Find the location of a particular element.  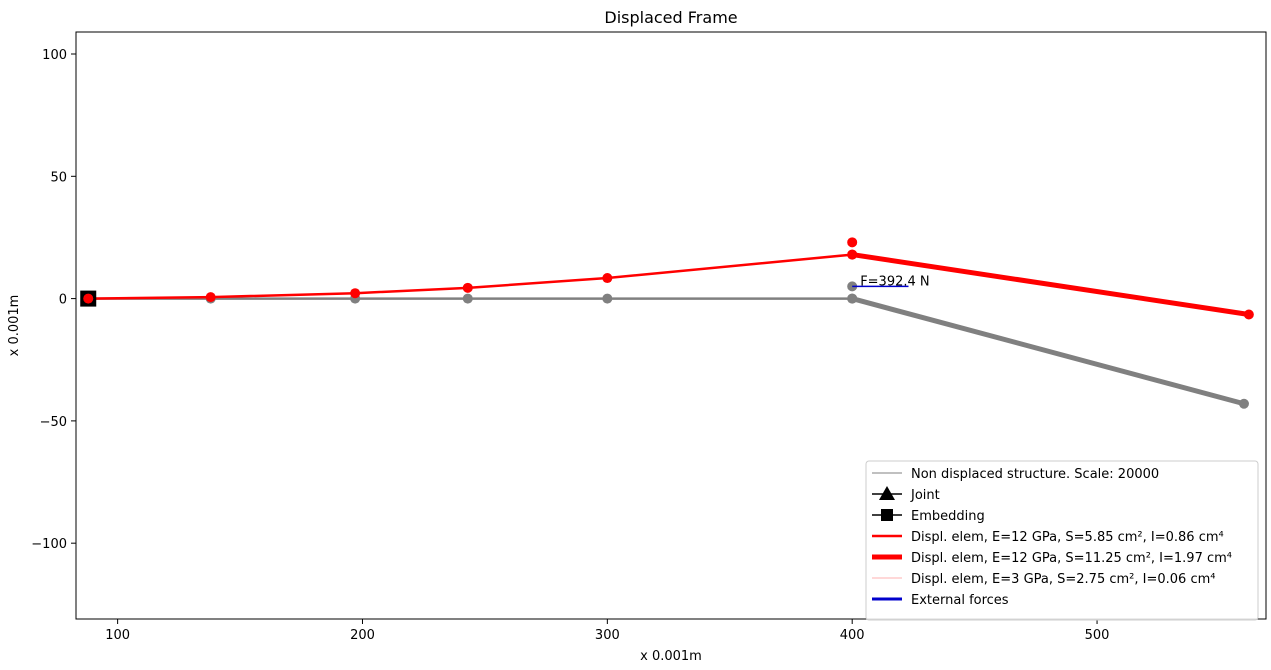

force-label: F=392.4 N is located at coordinates (894, 281).